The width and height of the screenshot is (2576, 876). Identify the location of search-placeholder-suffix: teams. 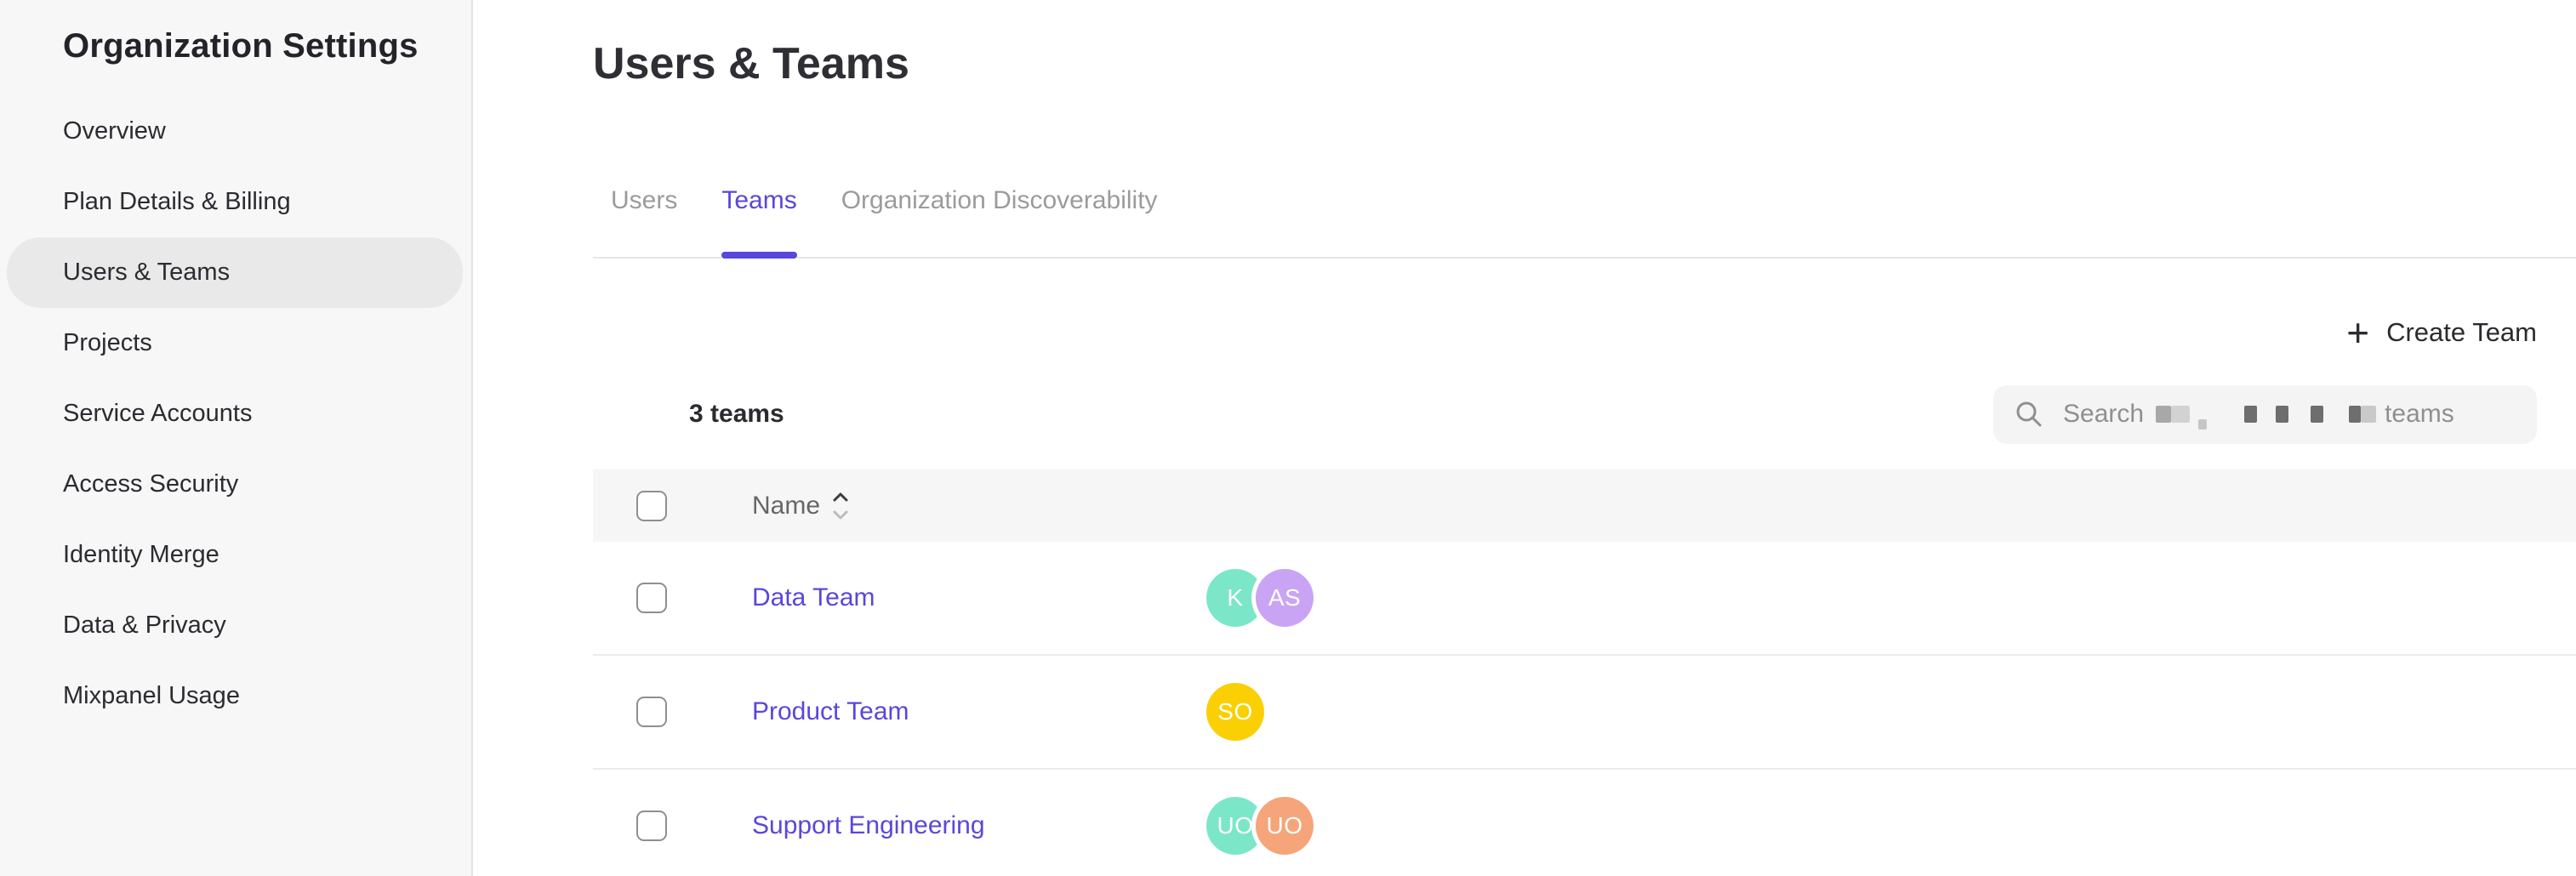
(2420, 414).